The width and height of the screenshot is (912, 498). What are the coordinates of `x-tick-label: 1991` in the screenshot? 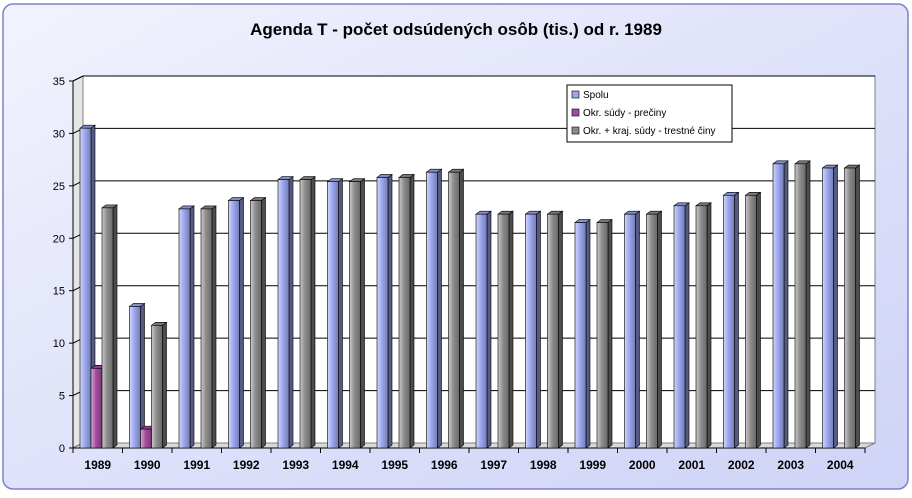 It's located at (196, 465).